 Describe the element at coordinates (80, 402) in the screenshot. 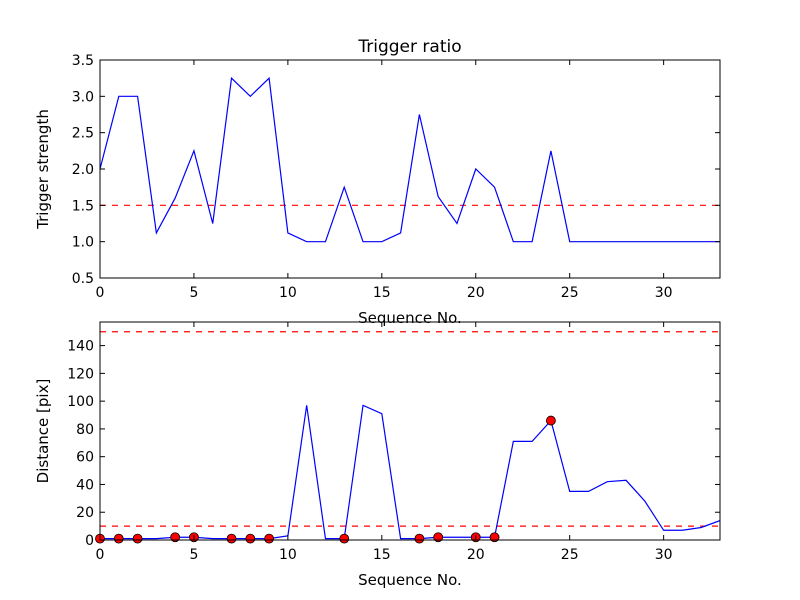

I see `y-tick-label: 100` at that location.